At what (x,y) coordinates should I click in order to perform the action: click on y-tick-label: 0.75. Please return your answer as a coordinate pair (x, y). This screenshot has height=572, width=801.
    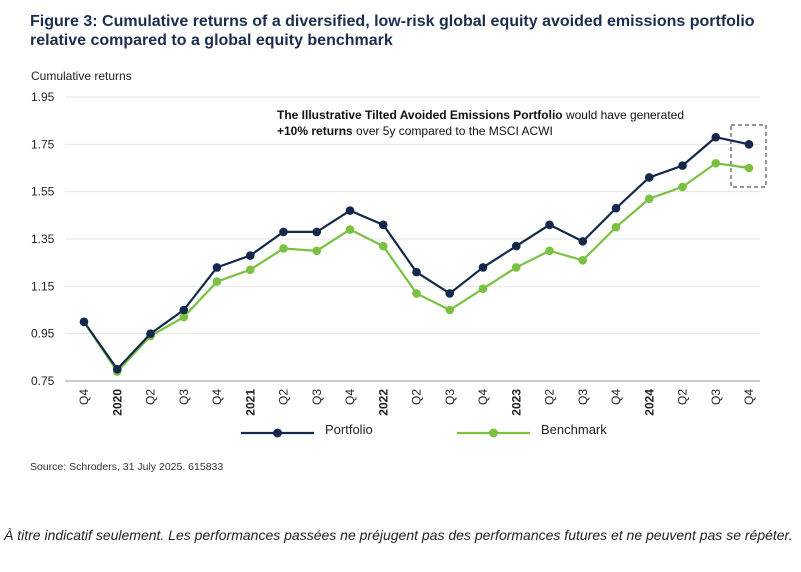
    Looking at the image, I should click on (43, 381).